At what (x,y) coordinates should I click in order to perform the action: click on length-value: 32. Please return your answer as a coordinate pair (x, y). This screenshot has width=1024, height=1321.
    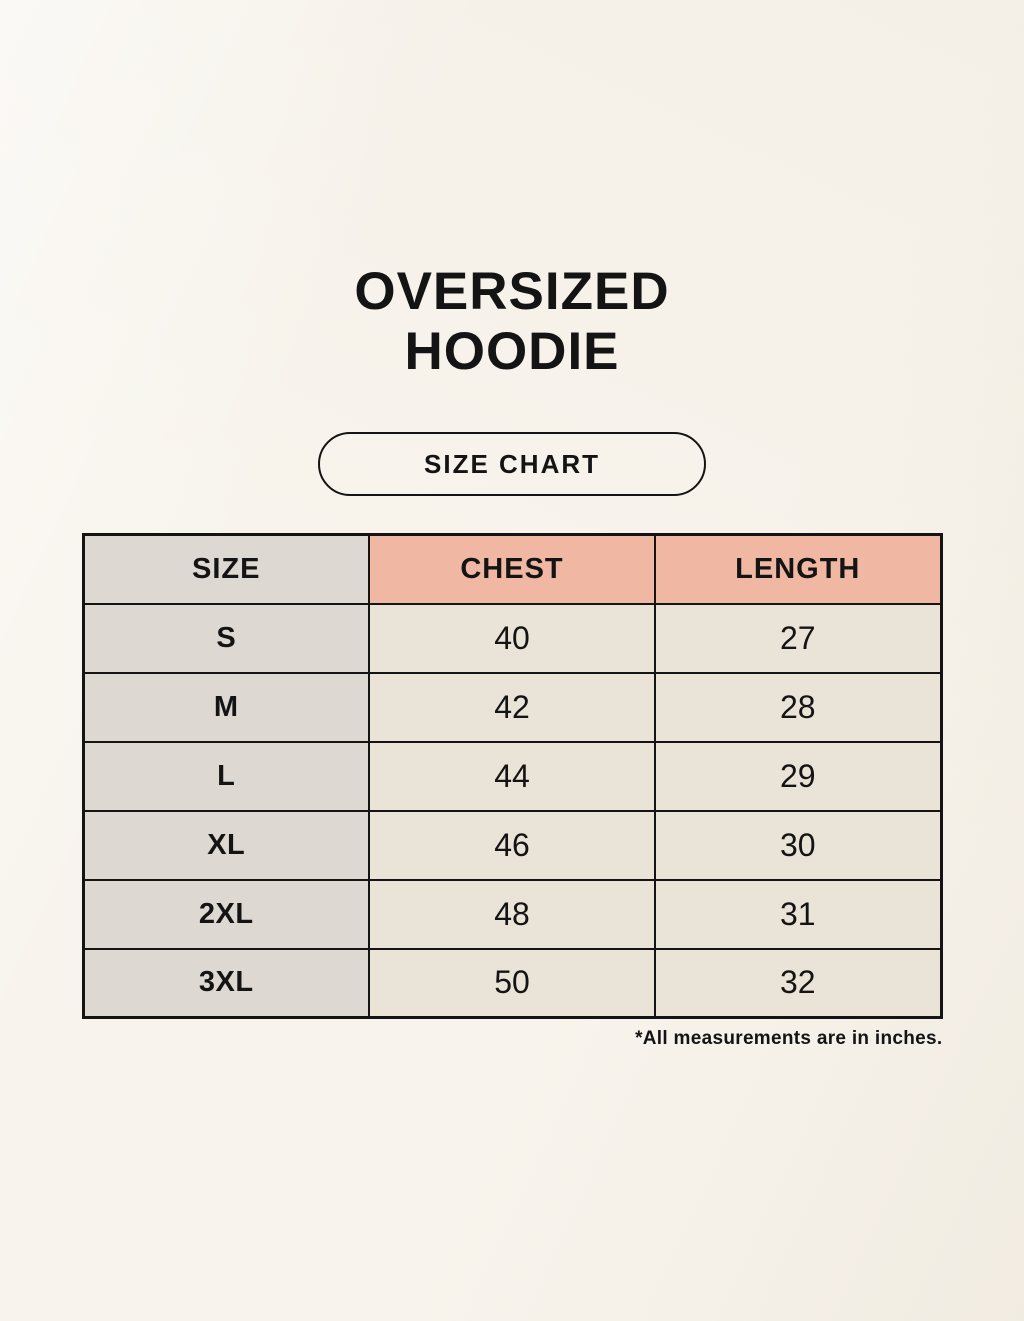
    Looking at the image, I should click on (798, 983).